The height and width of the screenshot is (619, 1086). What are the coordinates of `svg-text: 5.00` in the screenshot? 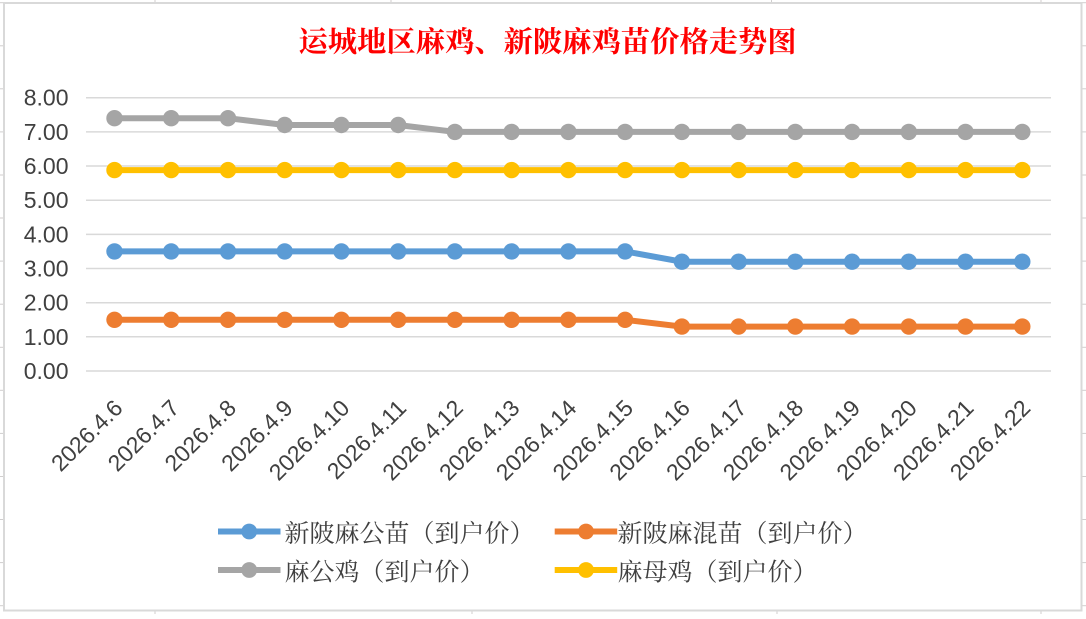 It's located at (46, 200).